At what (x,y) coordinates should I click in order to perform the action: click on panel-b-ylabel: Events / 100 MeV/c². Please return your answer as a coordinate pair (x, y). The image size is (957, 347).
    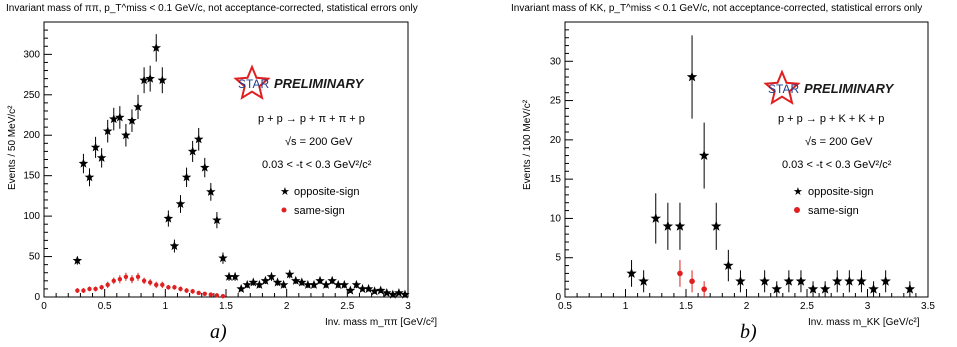
    Looking at the image, I should click on (527, 144).